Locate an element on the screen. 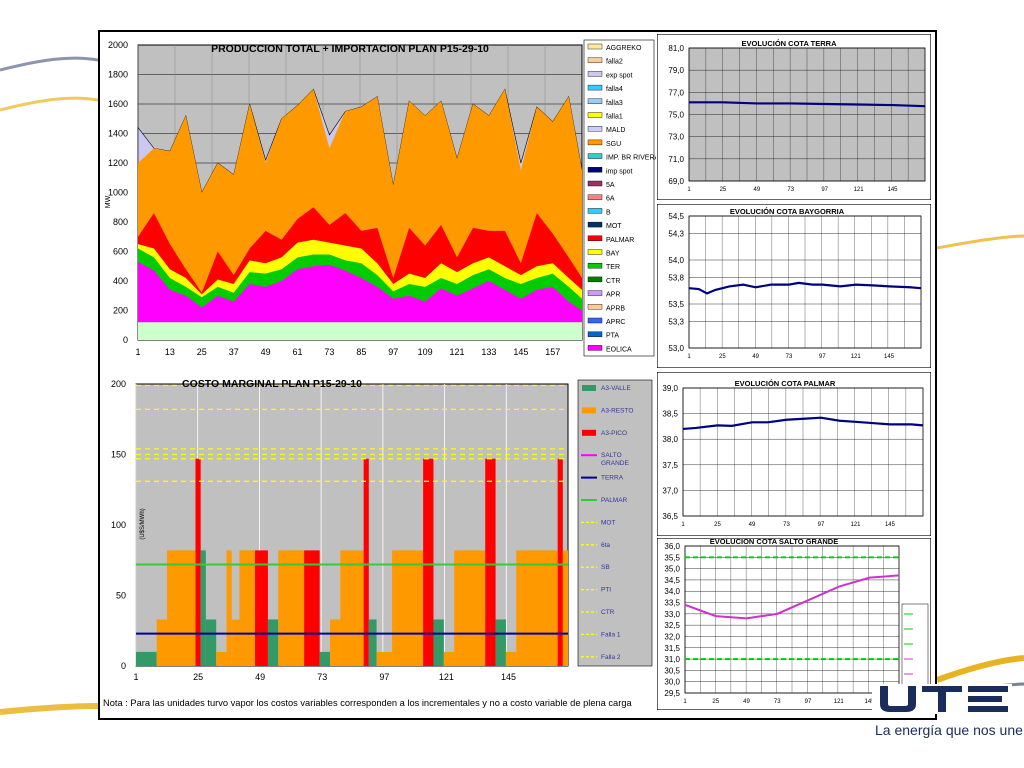  legend-label: TERRA is located at coordinates (612, 478).